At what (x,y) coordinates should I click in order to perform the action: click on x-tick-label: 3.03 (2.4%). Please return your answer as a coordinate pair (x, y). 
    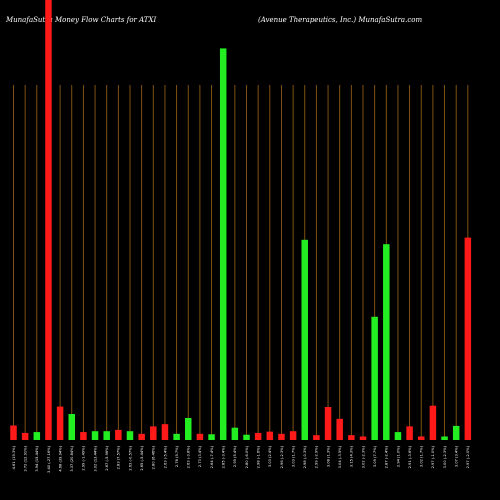
    Looking at the image, I should click on (270, 456).